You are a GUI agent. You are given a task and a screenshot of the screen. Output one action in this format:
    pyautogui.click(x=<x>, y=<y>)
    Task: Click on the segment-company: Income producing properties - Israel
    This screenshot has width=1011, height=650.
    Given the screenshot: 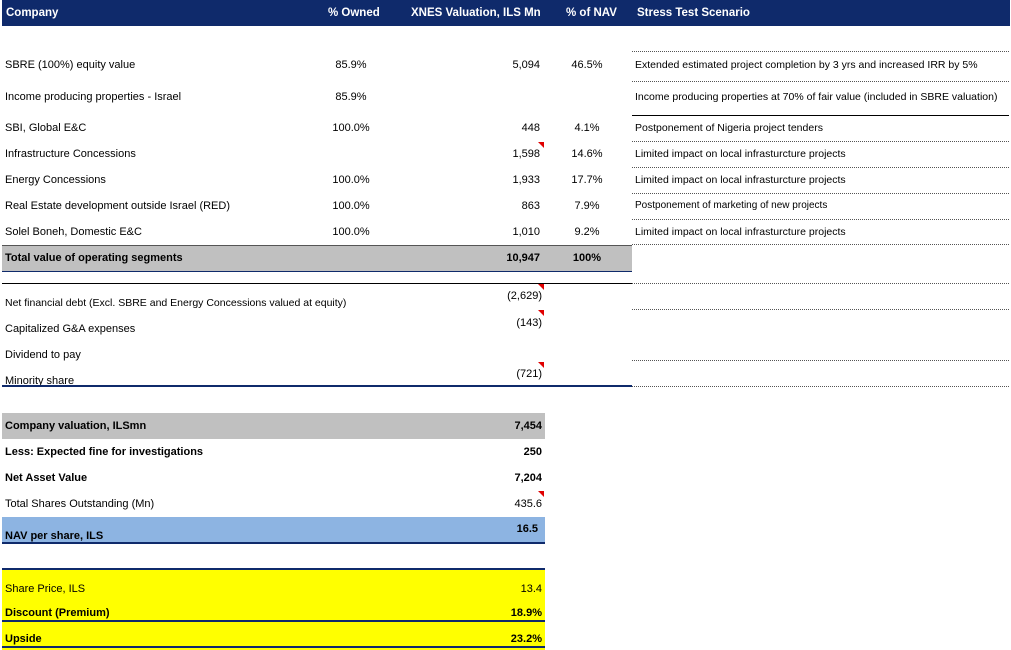 What is the action you would take?
    pyautogui.click(x=93, y=97)
    